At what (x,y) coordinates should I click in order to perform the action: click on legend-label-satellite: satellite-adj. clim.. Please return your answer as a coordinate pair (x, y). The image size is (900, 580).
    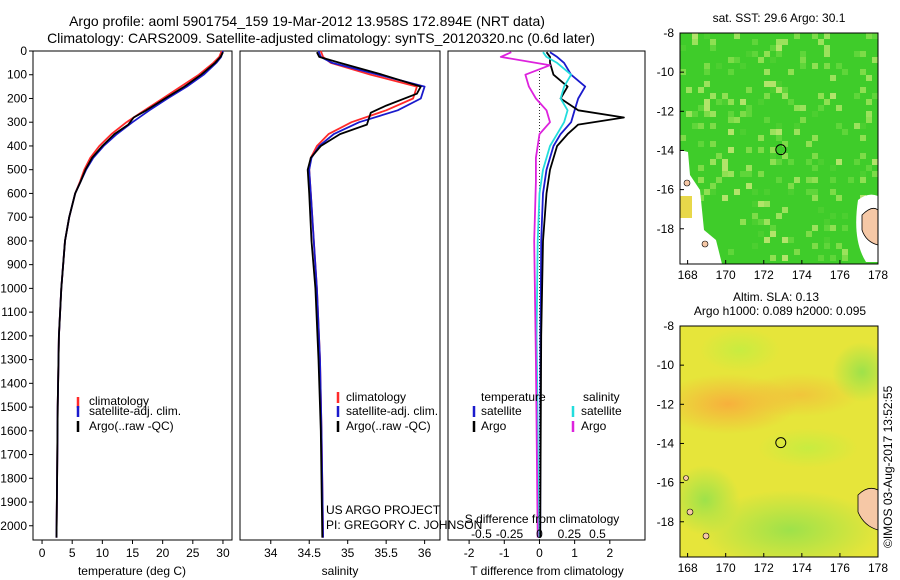
    Looking at the image, I should click on (135, 411).